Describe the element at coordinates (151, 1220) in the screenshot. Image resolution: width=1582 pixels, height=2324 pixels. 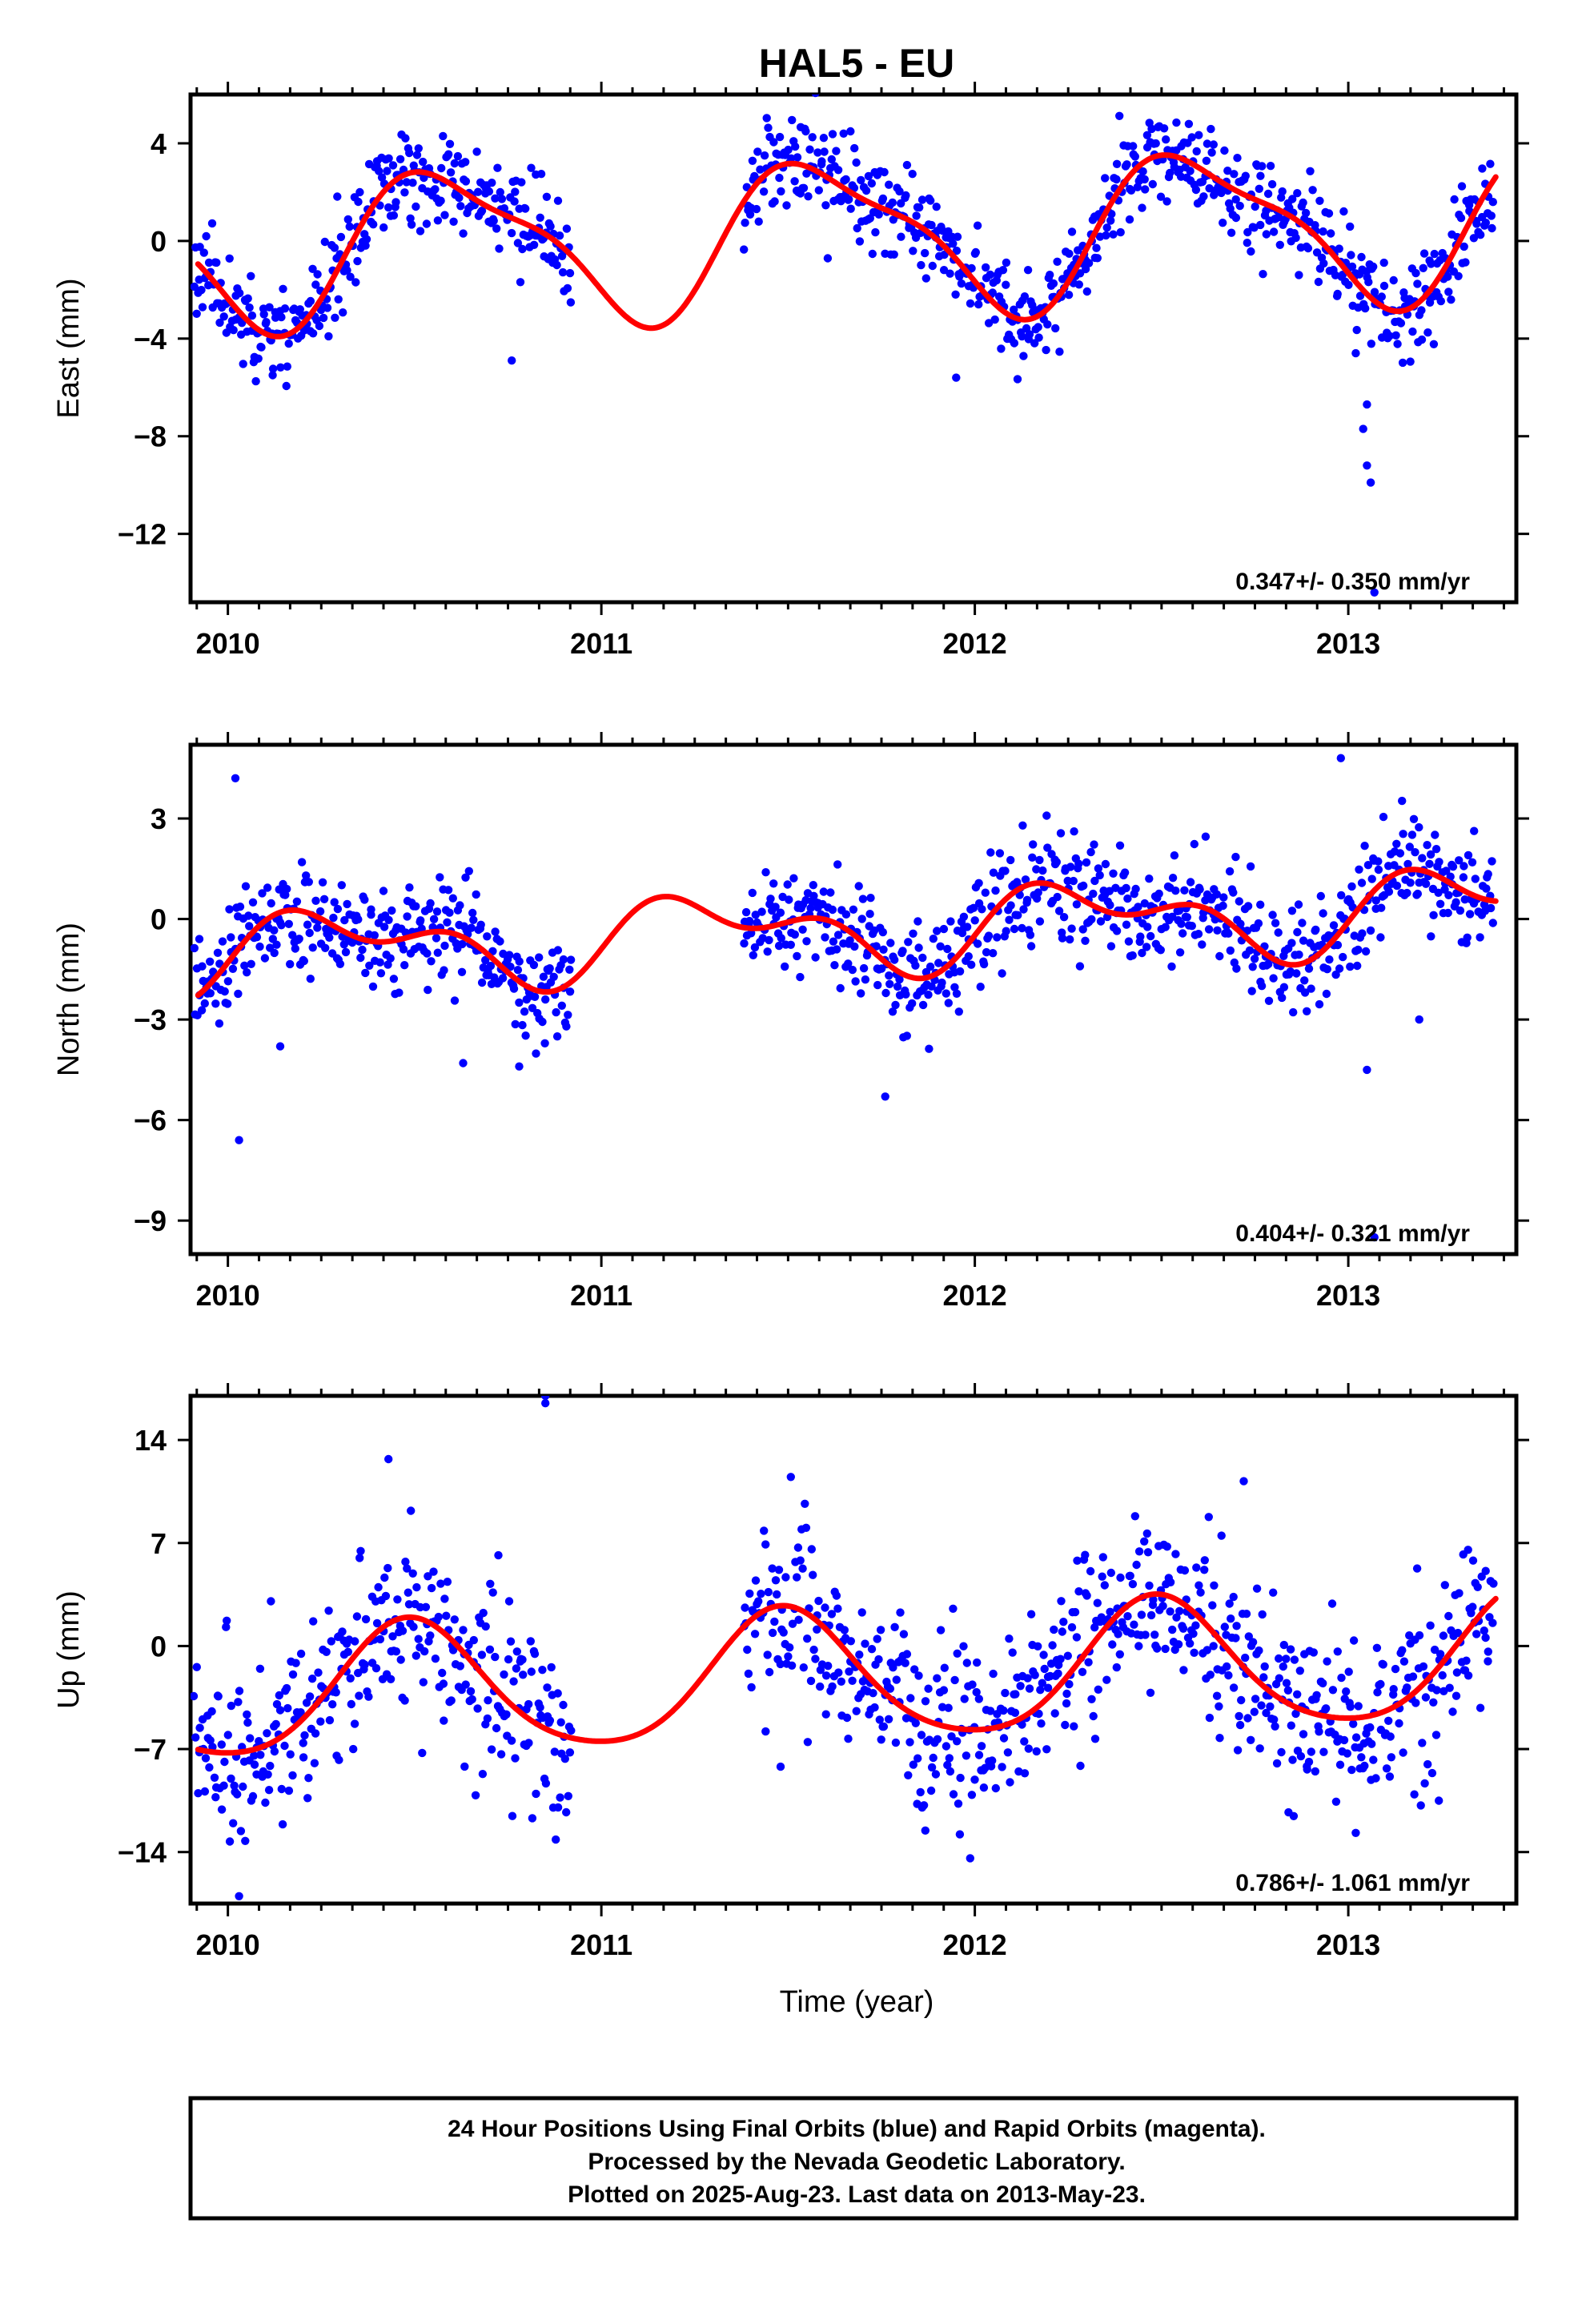
I see `north-y-tick-label: −9` at that location.